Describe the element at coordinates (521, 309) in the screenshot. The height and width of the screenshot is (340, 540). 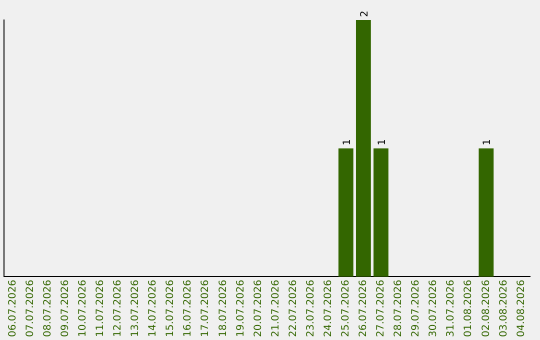
I see `x-tick-label: 04.08.2026` at that location.